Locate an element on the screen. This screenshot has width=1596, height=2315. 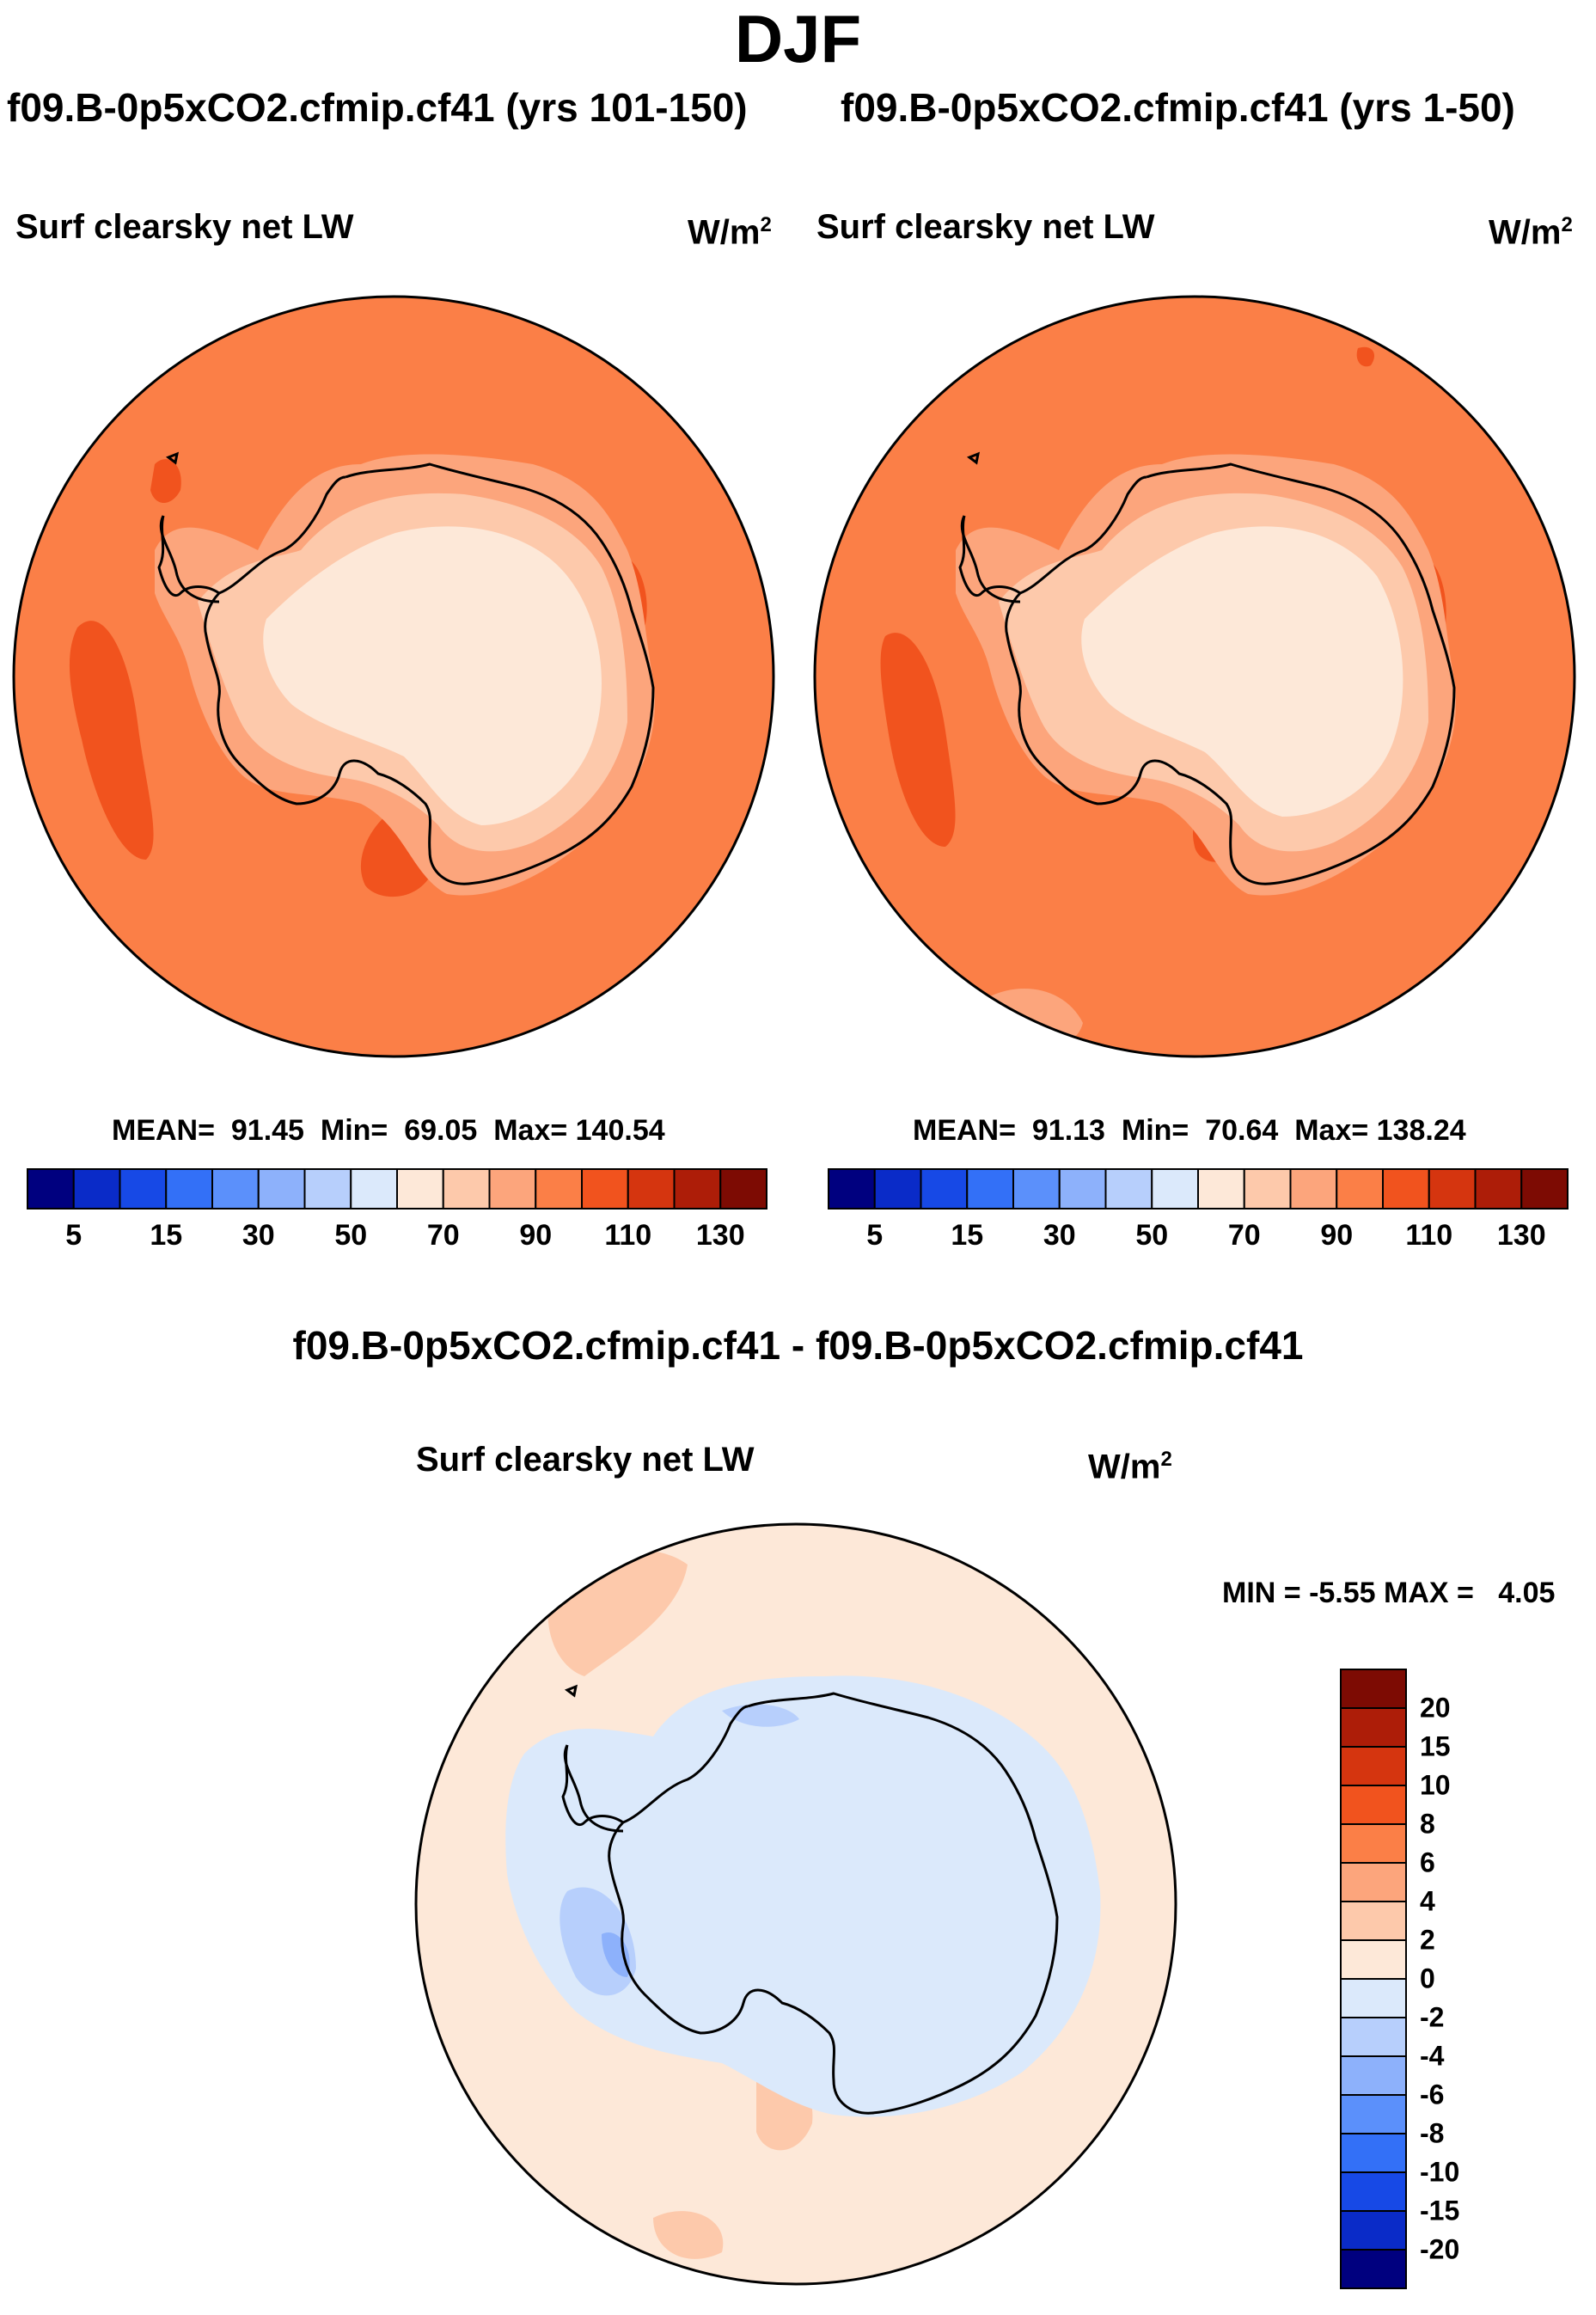
right-units-exp: 2 is located at coordinates (1567, 224).